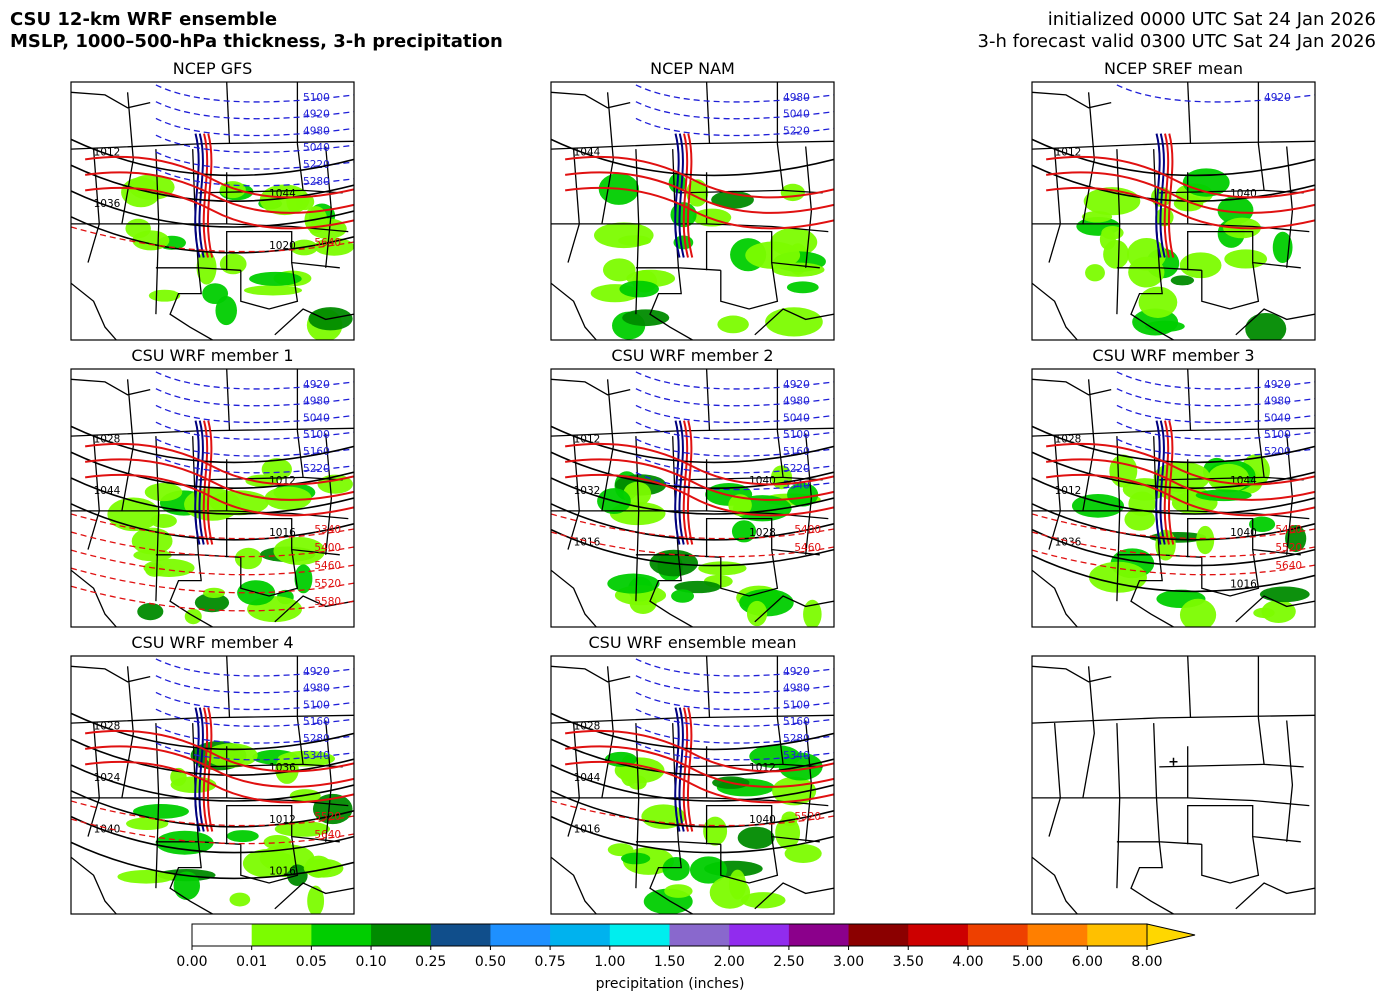  I want to click on thickness-label: 5160, so click(316, 452).